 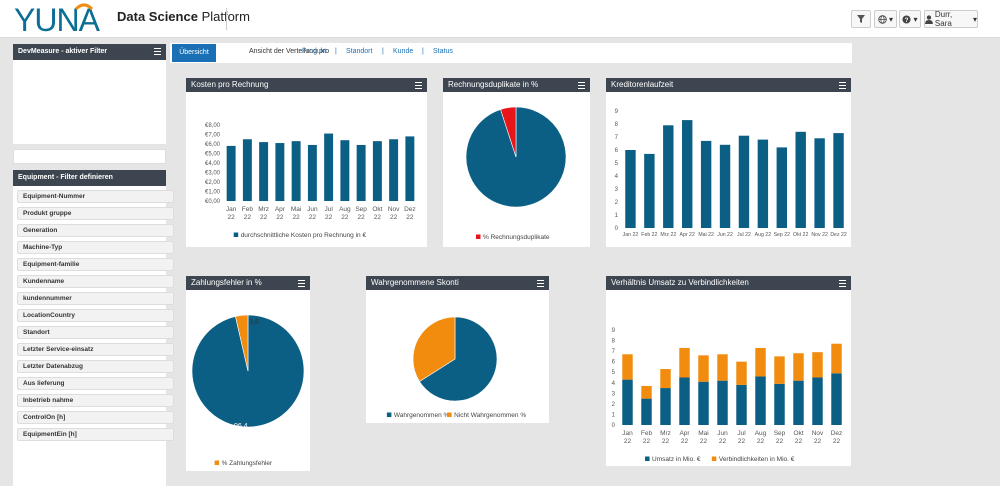 What do you see at coordinates (213, 136) in the screenshot?
I see `y-tick-label: €7,00` at bounding box center [213, 136].